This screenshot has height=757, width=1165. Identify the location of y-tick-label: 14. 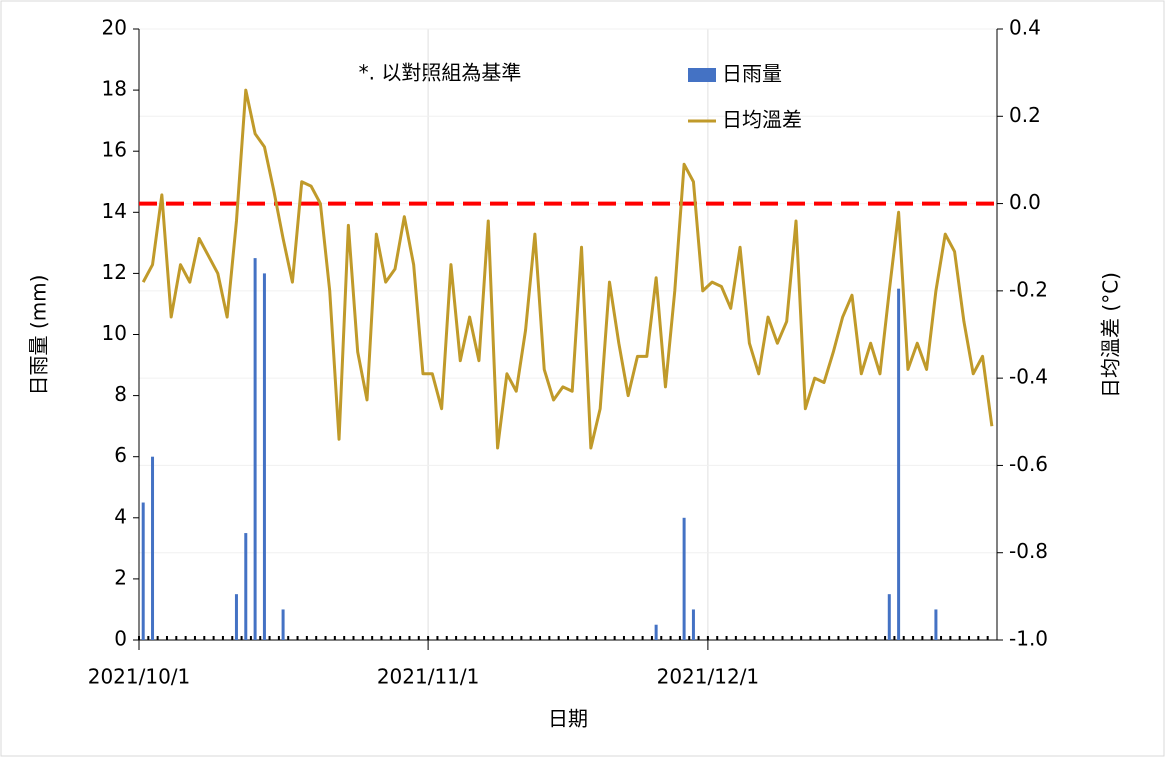
(114, 211).